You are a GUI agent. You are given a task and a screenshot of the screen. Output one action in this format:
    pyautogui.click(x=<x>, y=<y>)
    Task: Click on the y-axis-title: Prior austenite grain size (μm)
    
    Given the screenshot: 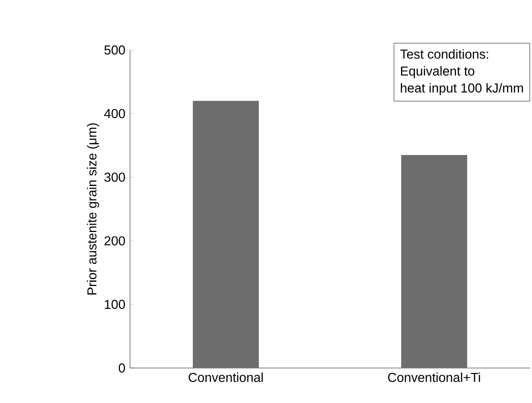 What is the action you would take?
    pyautogui.click(x=93, y=208)
    